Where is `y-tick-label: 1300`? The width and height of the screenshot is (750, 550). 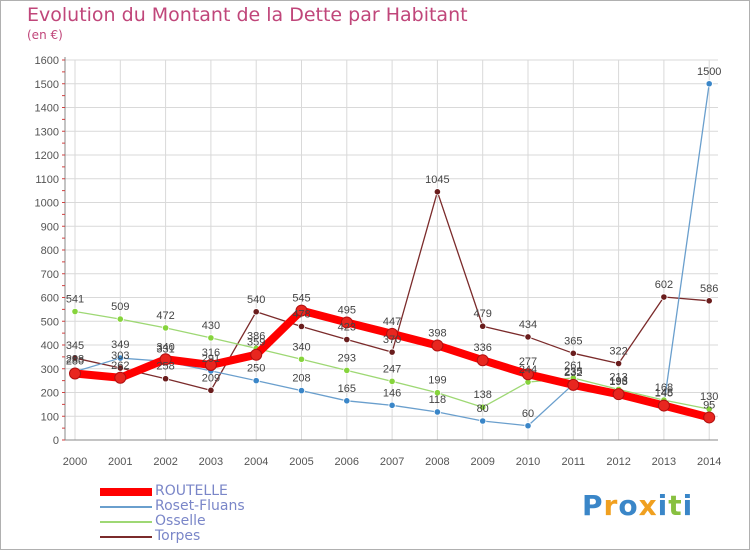 y-tick-label: 1300 is located at coordinates (47, 132).